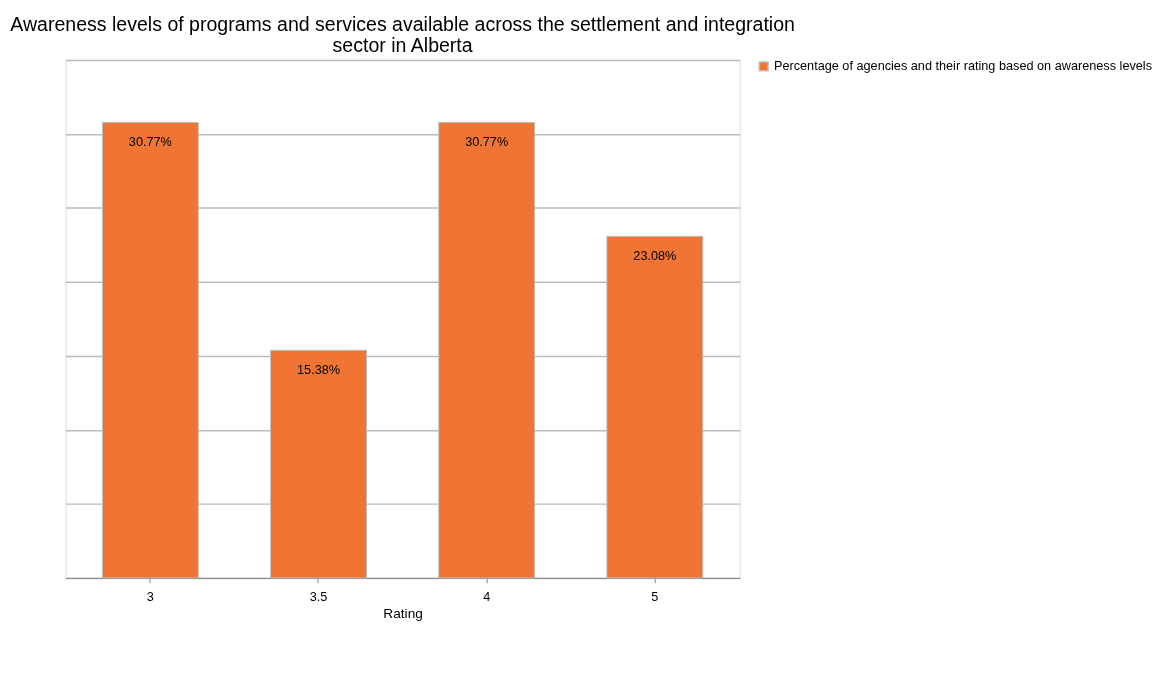 The width and height of the screenshot is (1158, 680). Describe the element at coordinates (318, 596) in the screenshot. I see `x-tick-label: 3.5` at that location.